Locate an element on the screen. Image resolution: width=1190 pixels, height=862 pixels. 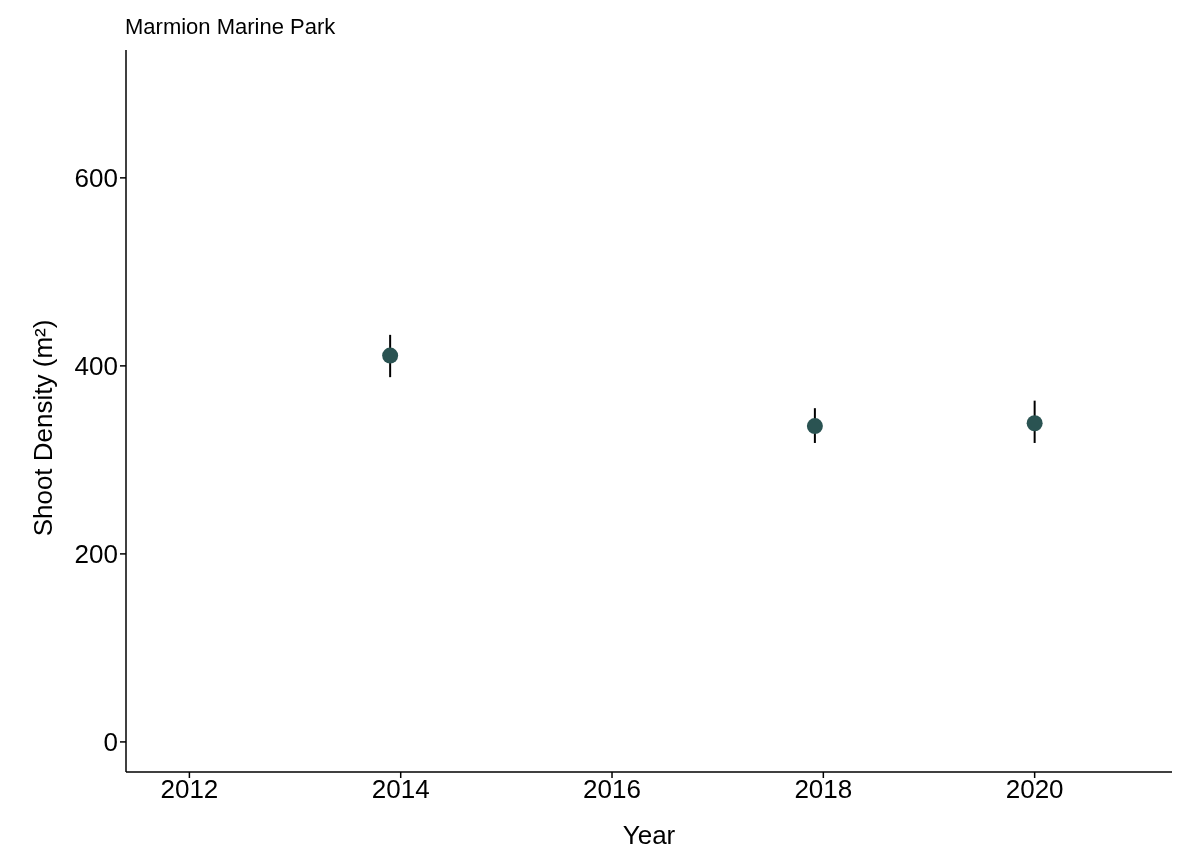
x-tick-label: 2018 is located at coordinates (823, 789).